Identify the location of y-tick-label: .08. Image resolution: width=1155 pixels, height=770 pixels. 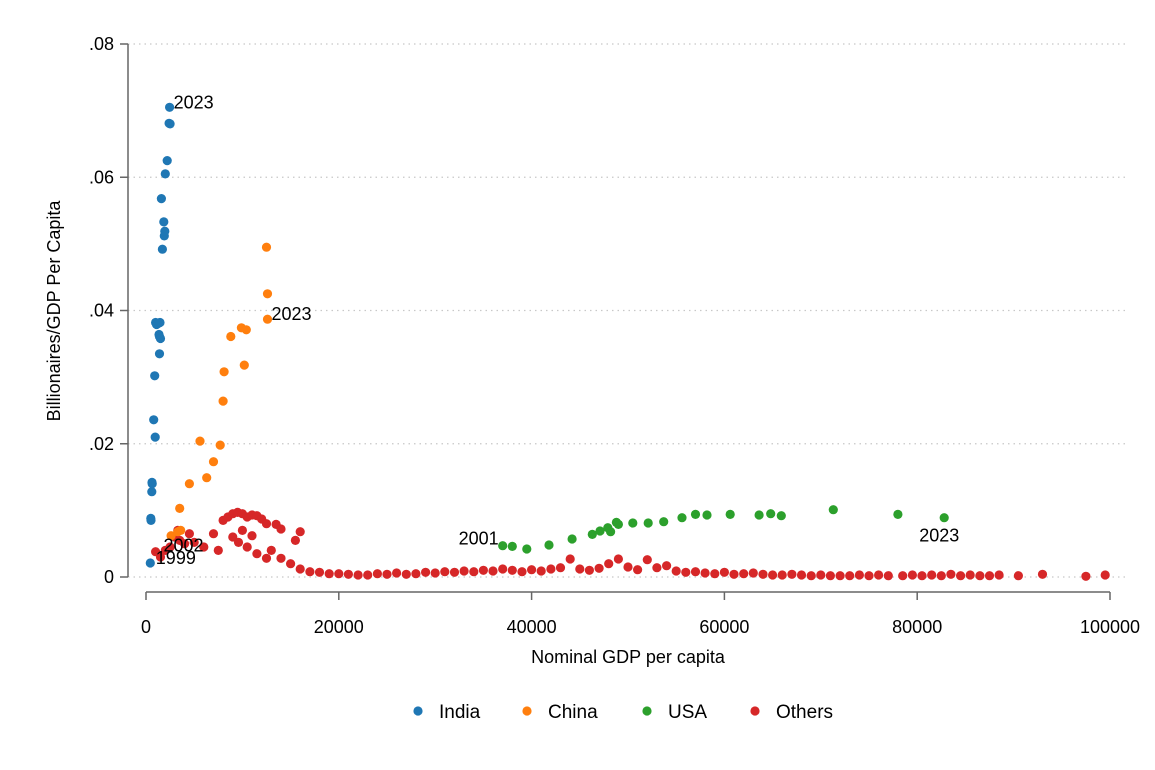
(101, 44).